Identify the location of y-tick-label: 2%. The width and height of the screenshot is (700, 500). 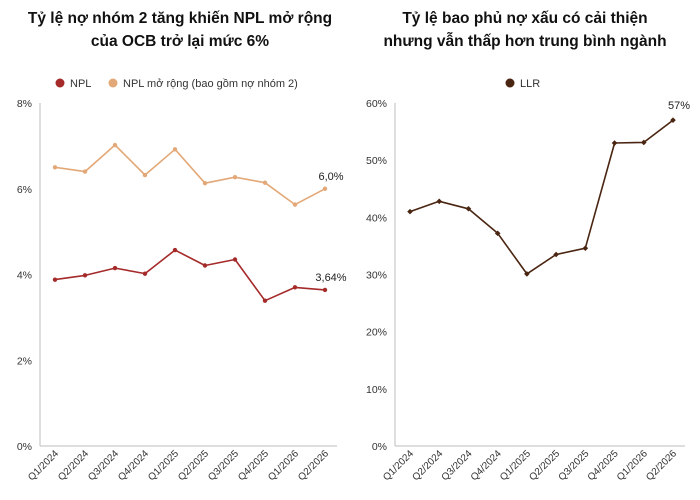
(24, 361).